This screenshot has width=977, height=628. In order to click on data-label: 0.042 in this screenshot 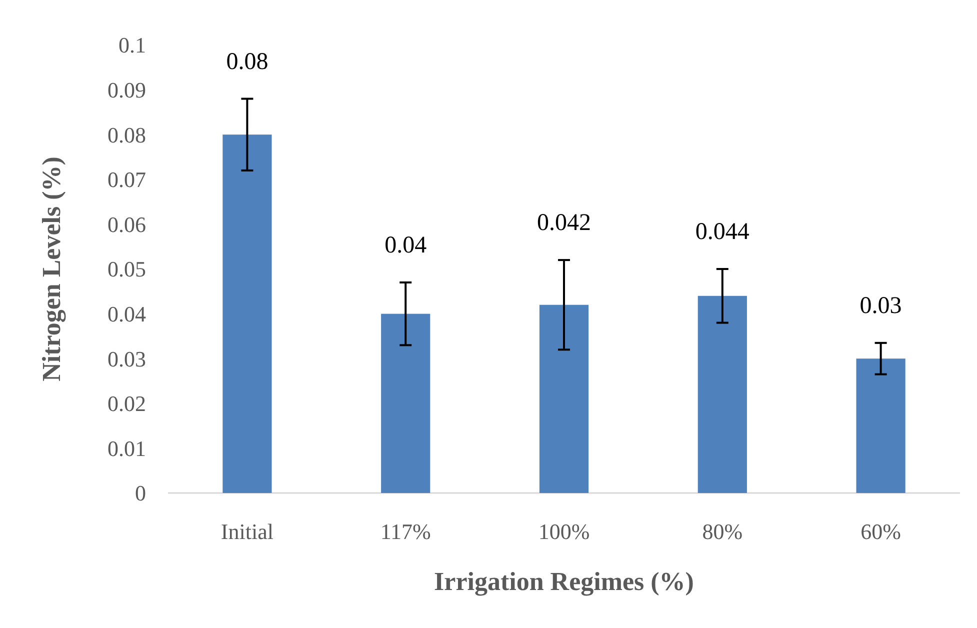, I will do `click(564, 223)`.